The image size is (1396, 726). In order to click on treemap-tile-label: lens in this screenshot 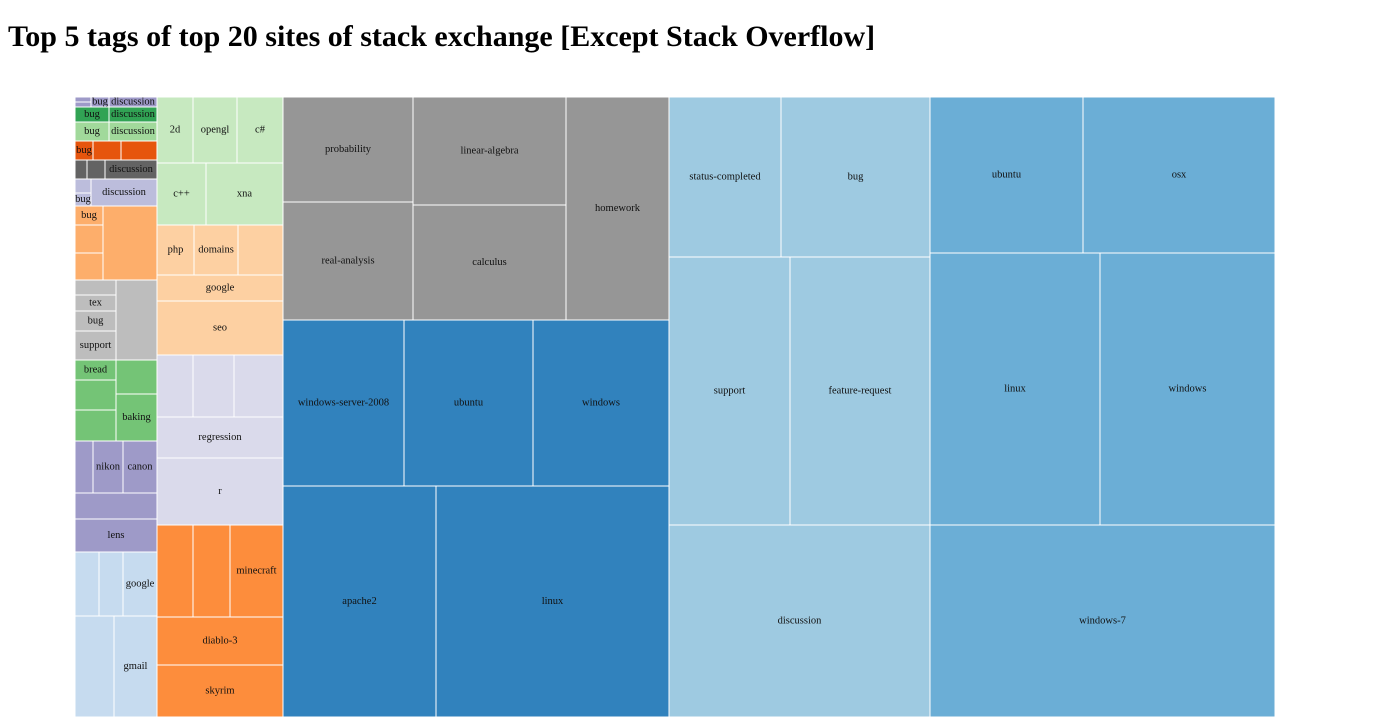, I will do `click(116, 535)`.